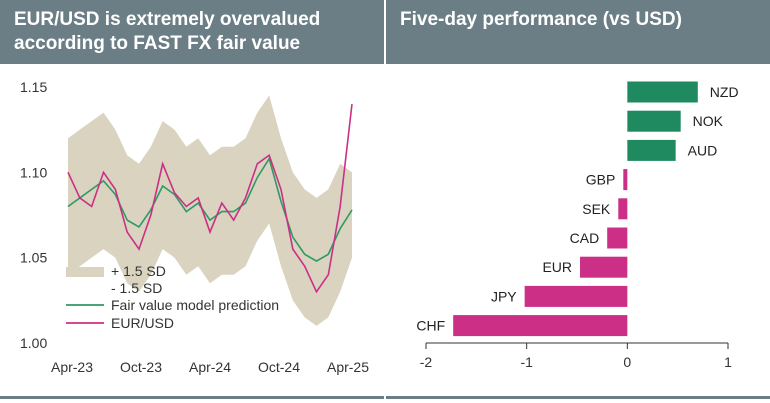 The width and height of the screenshot is (770, 403). Describe the element at coordinates (654, 121) in the screenshot. I see `bar-nok` at that location.